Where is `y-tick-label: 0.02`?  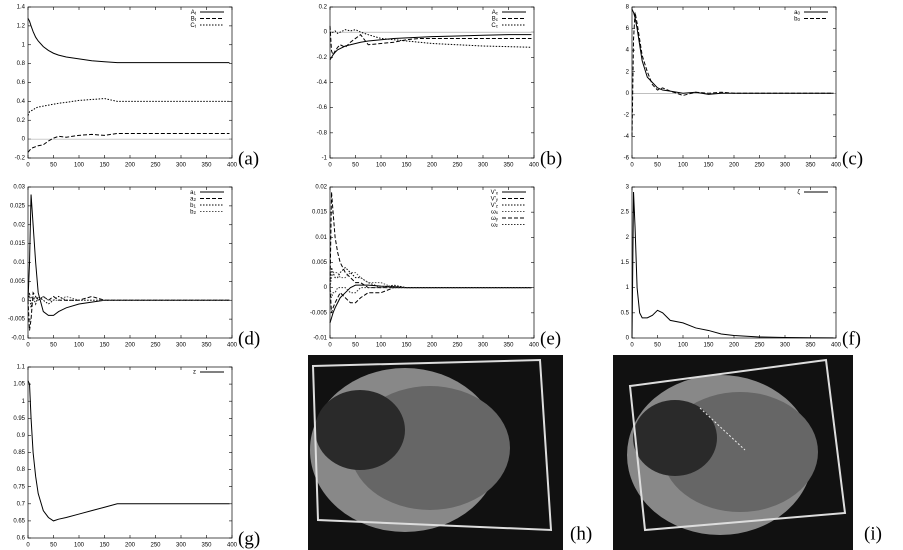
y-tick-label: 0.02 is located at coordinates (19, 225).